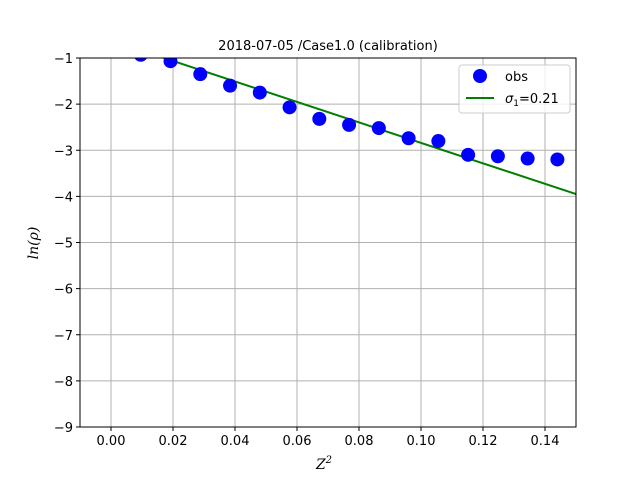 Image resolution: width=640 pixels, height=480 pixels. What do you see at coordinates (111, 441) in the screenshot?
I see `x-tick-label: 0.00` at bounding box center [111, 441].